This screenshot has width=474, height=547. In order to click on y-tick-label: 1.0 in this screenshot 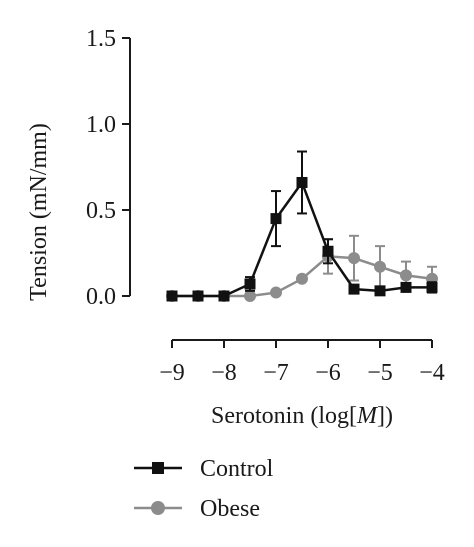, I will do `click(101, 125)`.